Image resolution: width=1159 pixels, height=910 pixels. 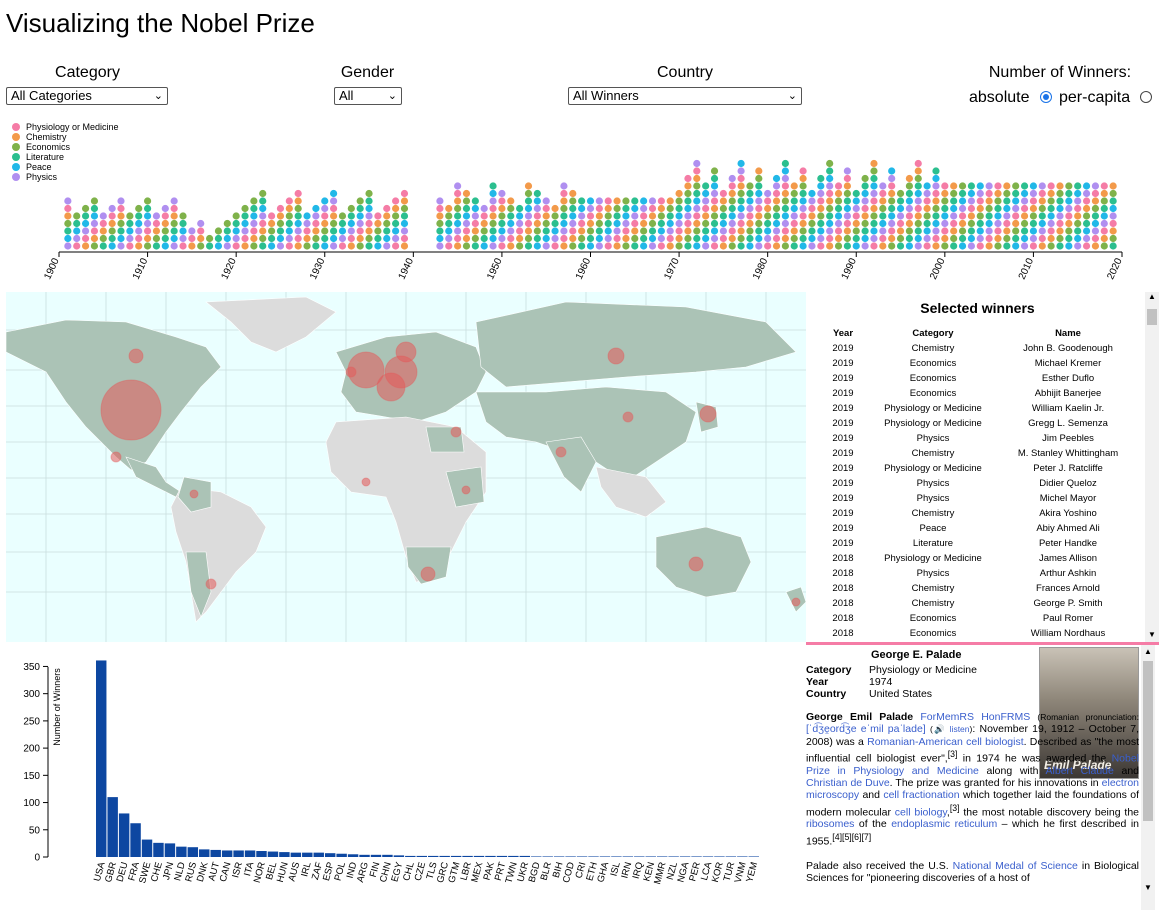 What do you see at coordinates (1015, 865) in the screenshot?
I see `bio-link: National Medal of Science` at bounding box center [1015, 865].